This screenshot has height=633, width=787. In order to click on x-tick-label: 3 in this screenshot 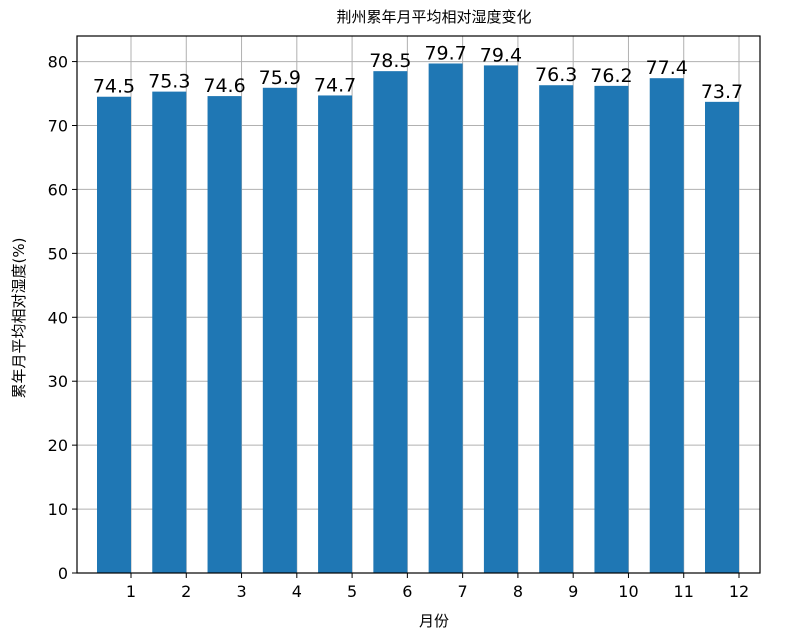, I will do `click(241, 591)`.